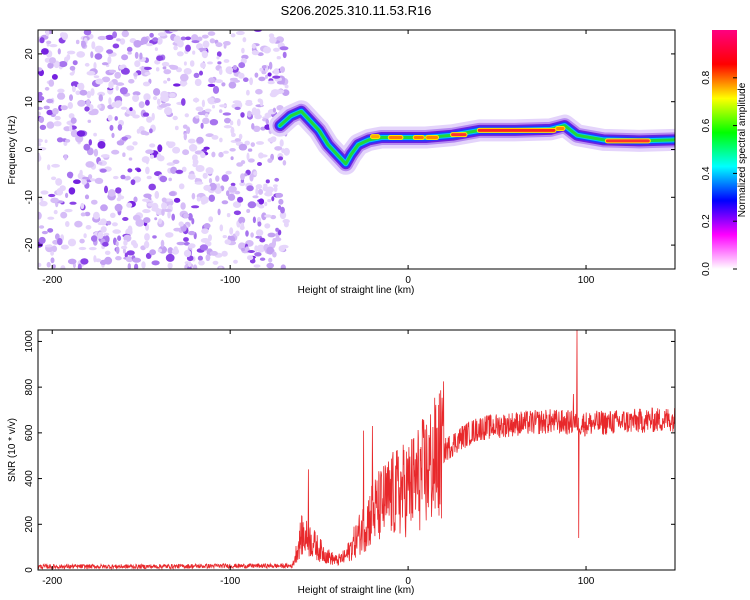 The image size is (750, 600). What do you see at coordinates (586, 280) in the screenshot?
I see `spectrogram-x-tick-label: 100` at bounding box center [586, 280].